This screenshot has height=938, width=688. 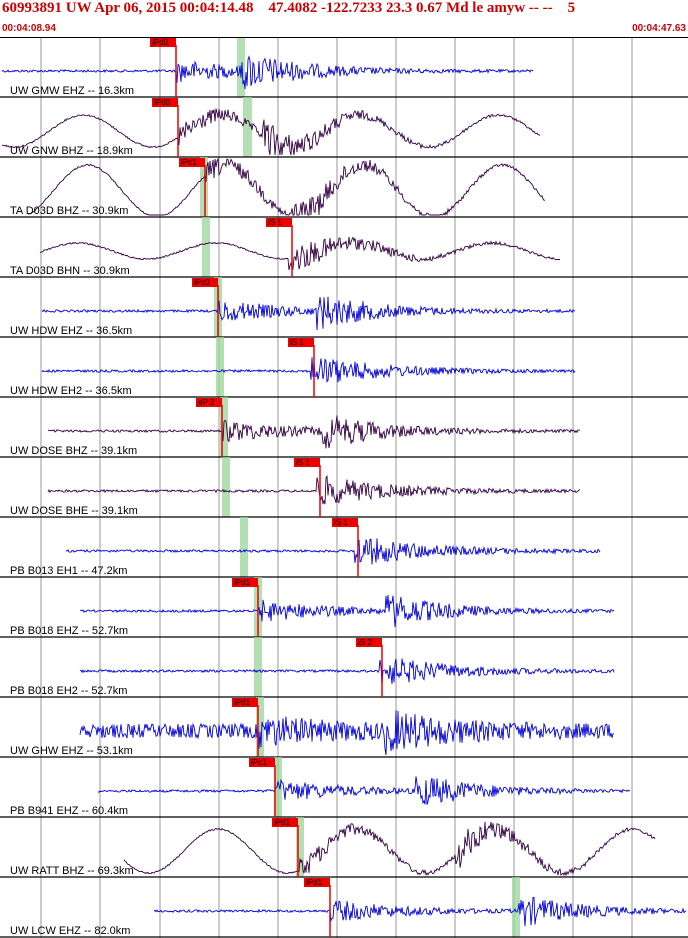 I want to click on station-label: UW HDW EH2 -- 36.5km, so click(x=71, y=391).